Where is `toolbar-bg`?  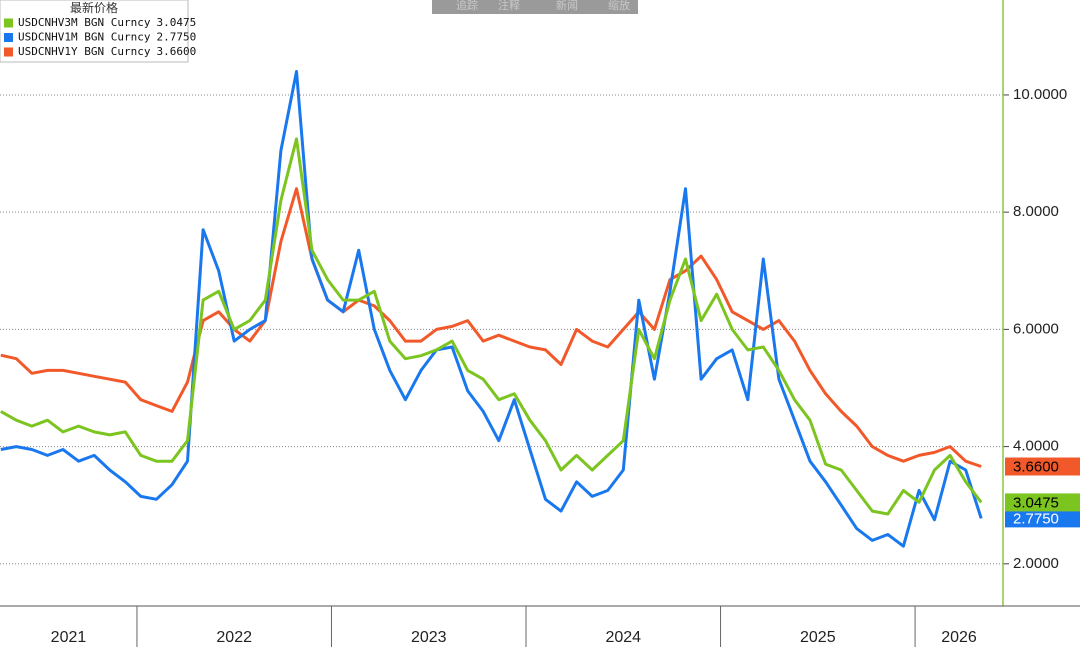
toolbar-bg is located at coordinates (535, 7).